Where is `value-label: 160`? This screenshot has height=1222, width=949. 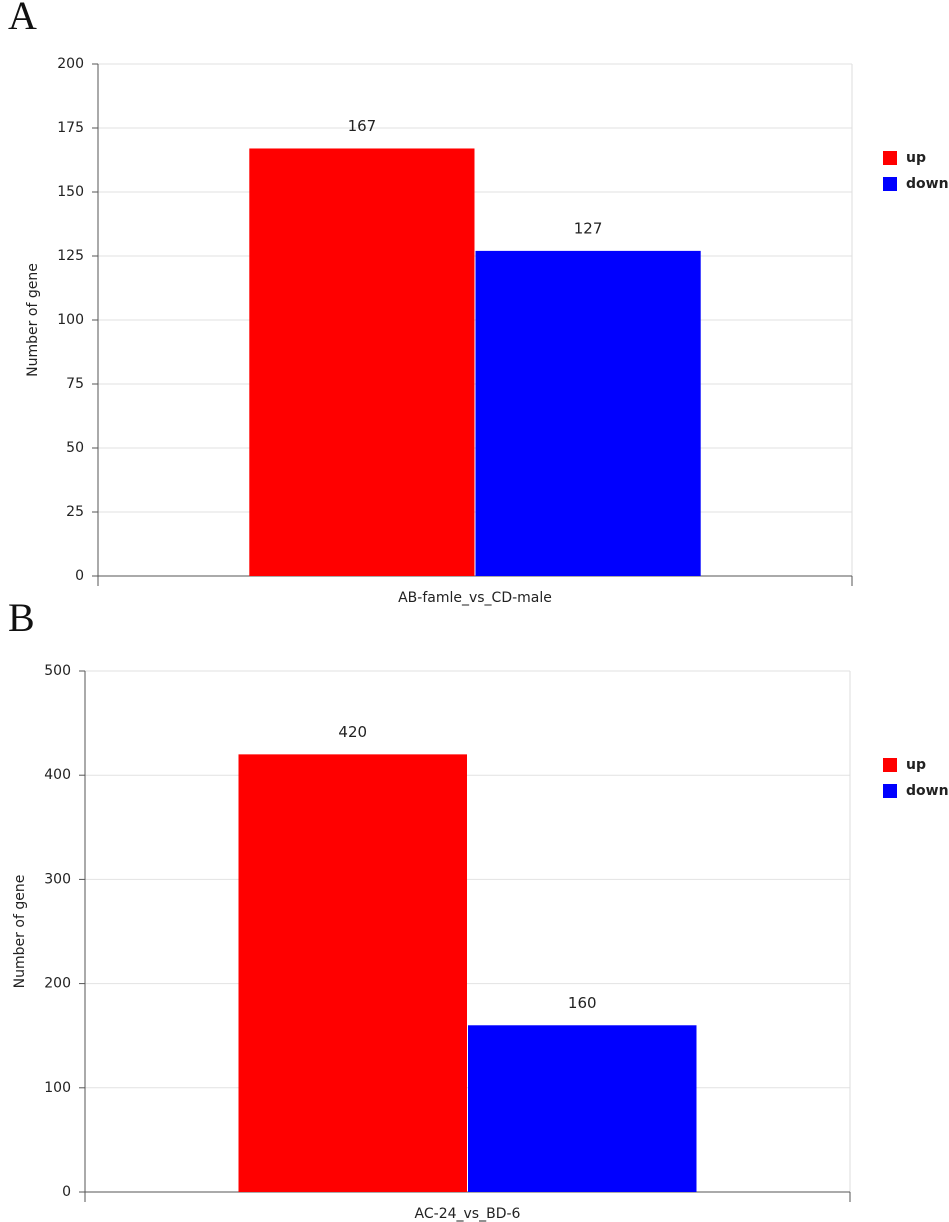
value-label: 160 is located at coordinates (582, 1003).